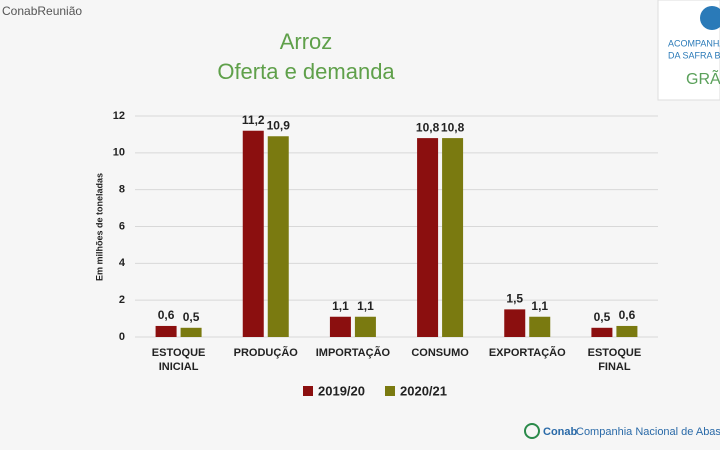  I want to click on y-axis-label: Em milhões de toneladas, so click(99, 227).